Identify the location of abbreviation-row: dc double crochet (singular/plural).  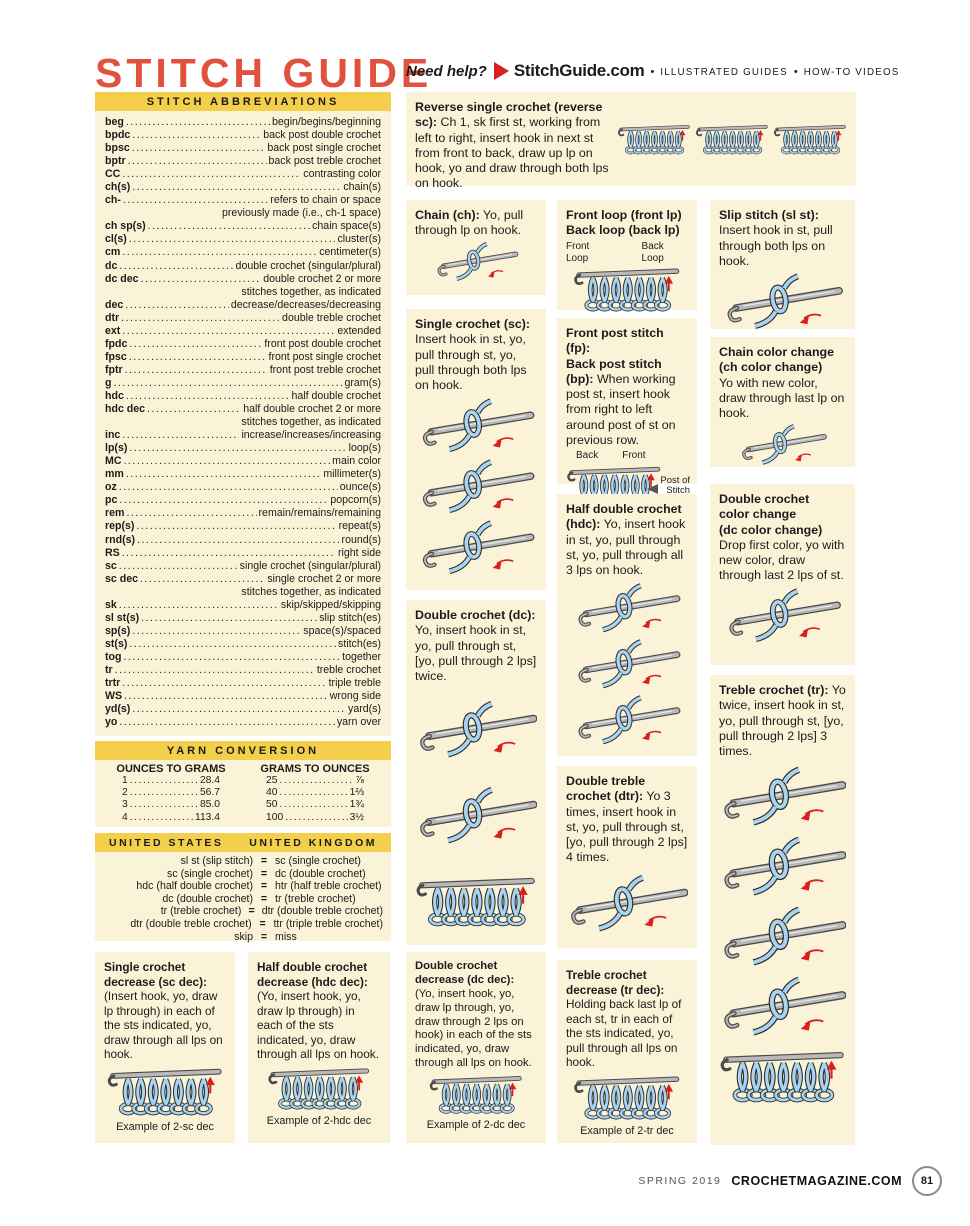
(243, 266).